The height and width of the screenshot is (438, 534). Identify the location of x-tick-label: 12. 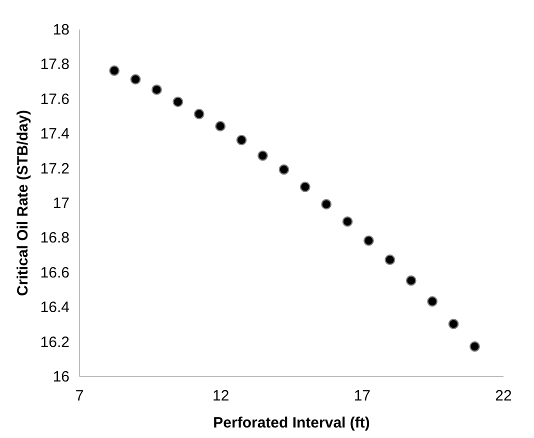
(221, 396).